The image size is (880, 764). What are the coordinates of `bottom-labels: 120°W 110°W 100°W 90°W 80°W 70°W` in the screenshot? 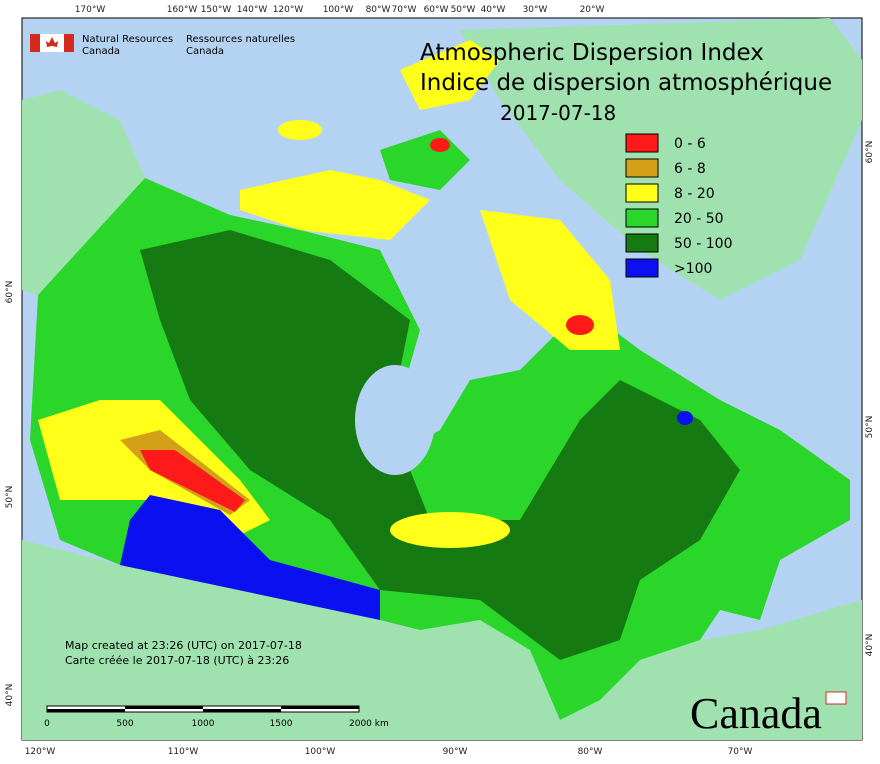 It's located at (389, 752).